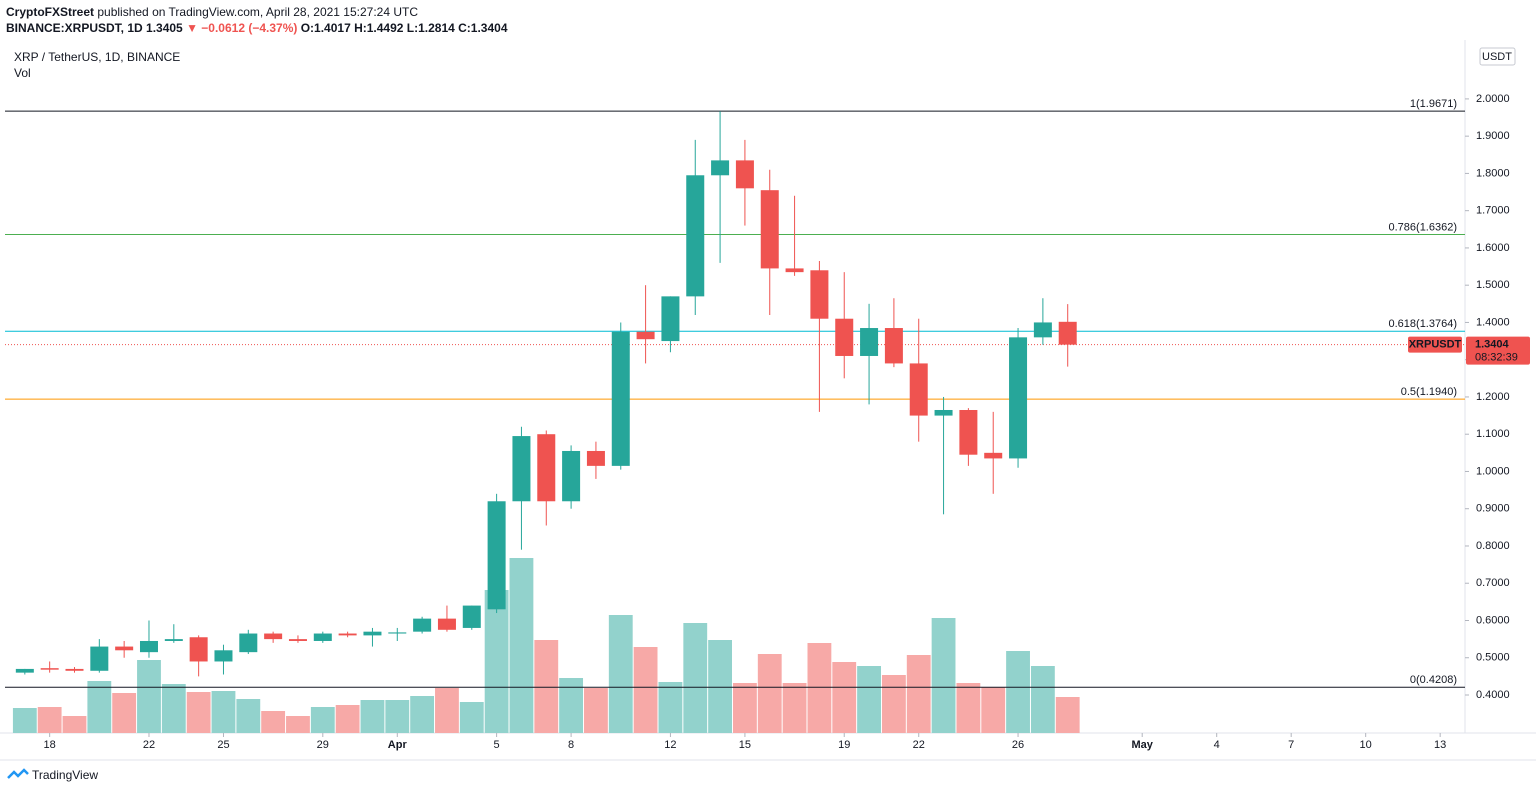 This screenshot has height=793, width=1536. Describe the element at coordinates (1433, 104) in the screenshot. I see `fib-label: 1(1.9671)` at that location.